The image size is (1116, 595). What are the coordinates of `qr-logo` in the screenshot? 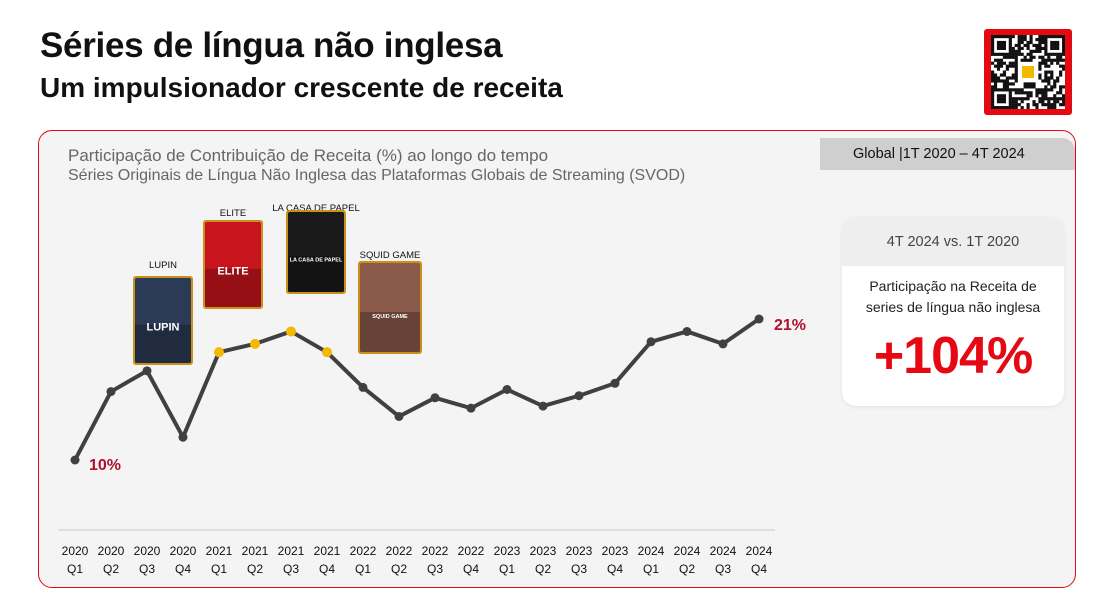 It's located at (1028, 72).